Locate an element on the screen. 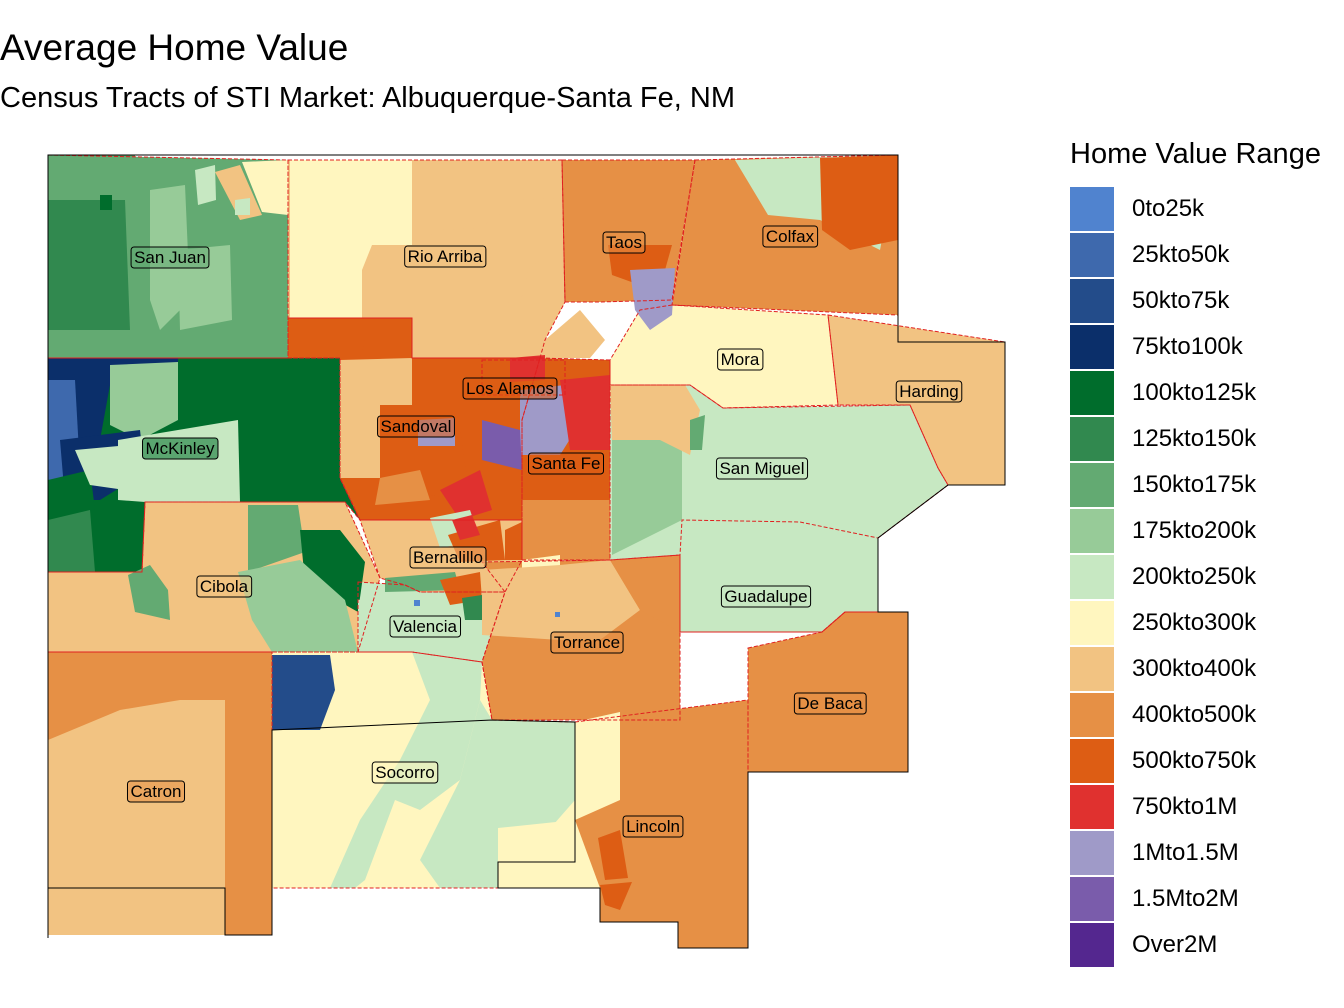 The width and height of the screenshot is (1344, 1008). county-label-socorro: Socorro is located at coordinates (405, 772).